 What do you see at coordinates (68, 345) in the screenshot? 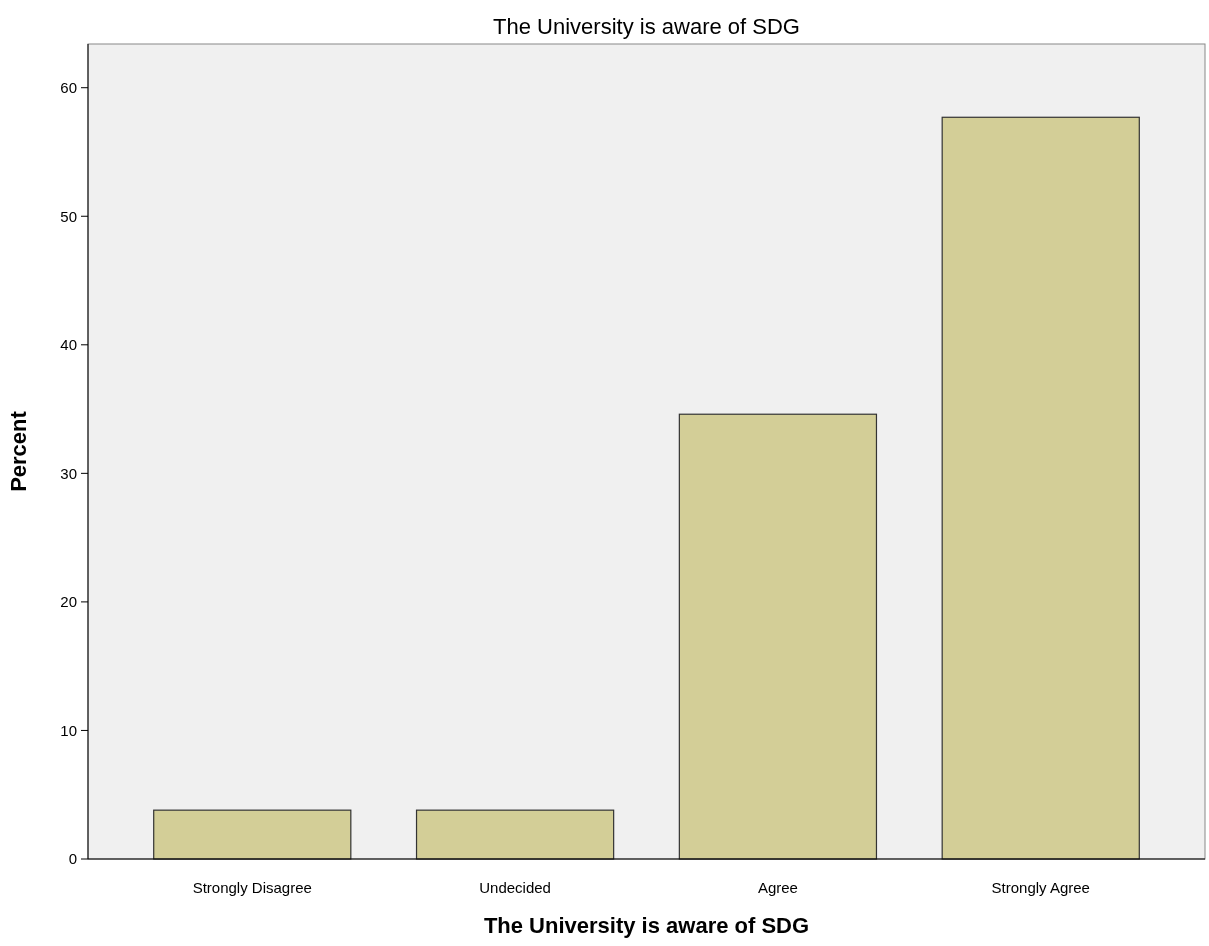
I see `y-tick-label: 40` at bounding box center [68, 345].